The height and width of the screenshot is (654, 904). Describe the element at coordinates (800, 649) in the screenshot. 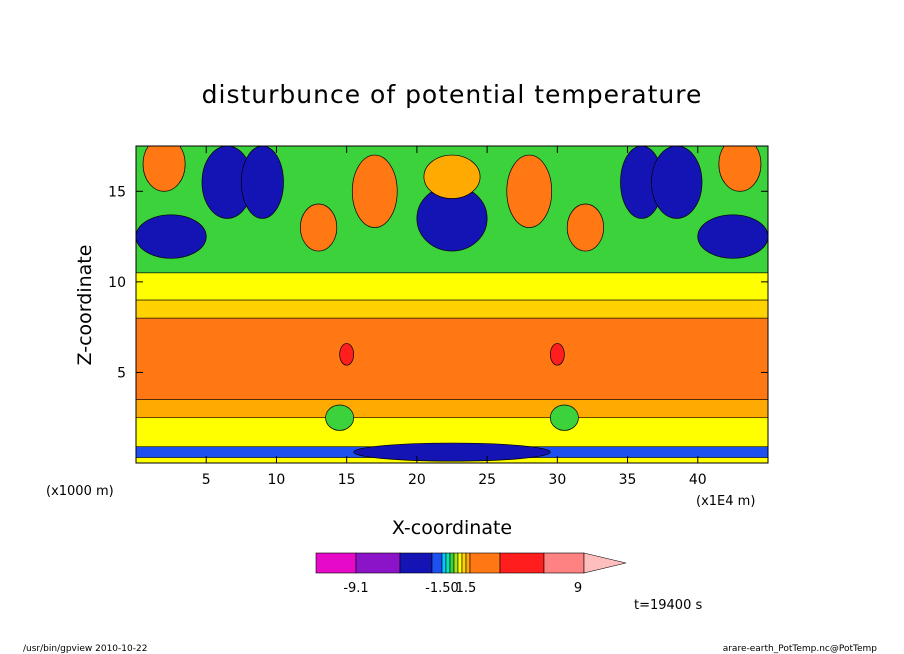

I see `footer-right: arare-earth_PotTemp.nc@PotTemp` at that location.